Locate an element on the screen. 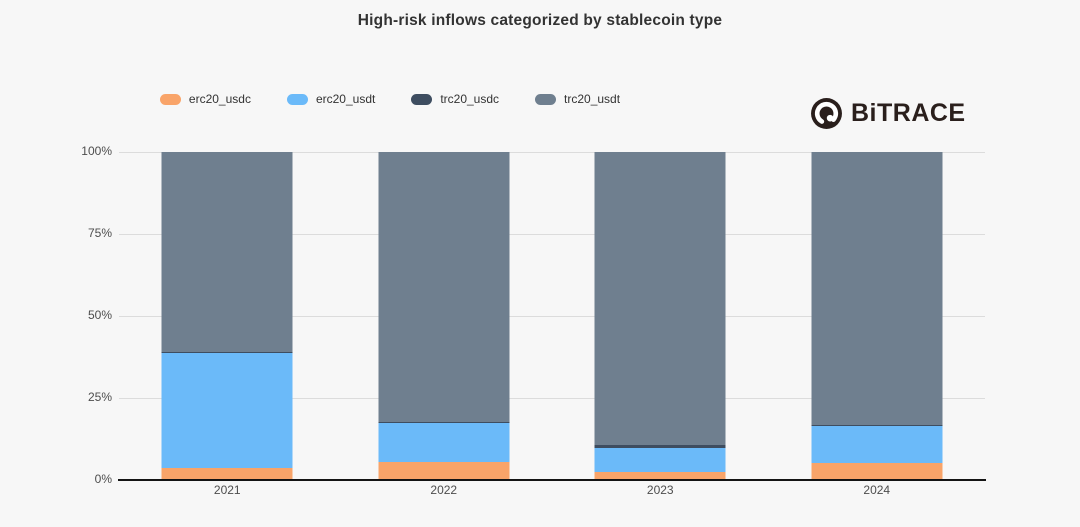 The height and width of the screenshot is (527, 1080). bar-segment-trc20_usdc-2023 is located at coordinates (660, 446).